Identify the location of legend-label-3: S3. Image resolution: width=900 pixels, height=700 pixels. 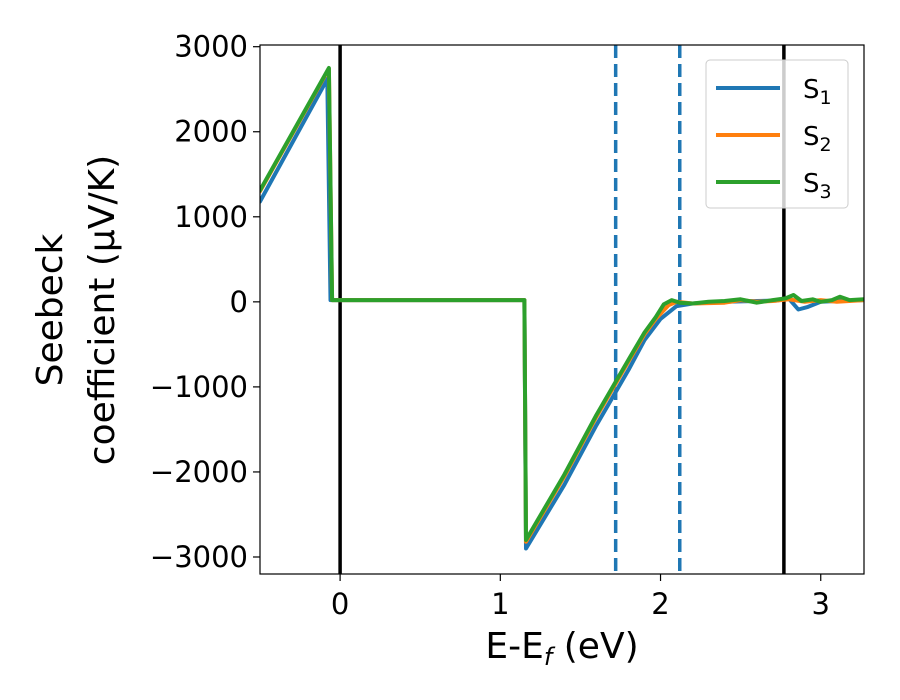
(817, 186).